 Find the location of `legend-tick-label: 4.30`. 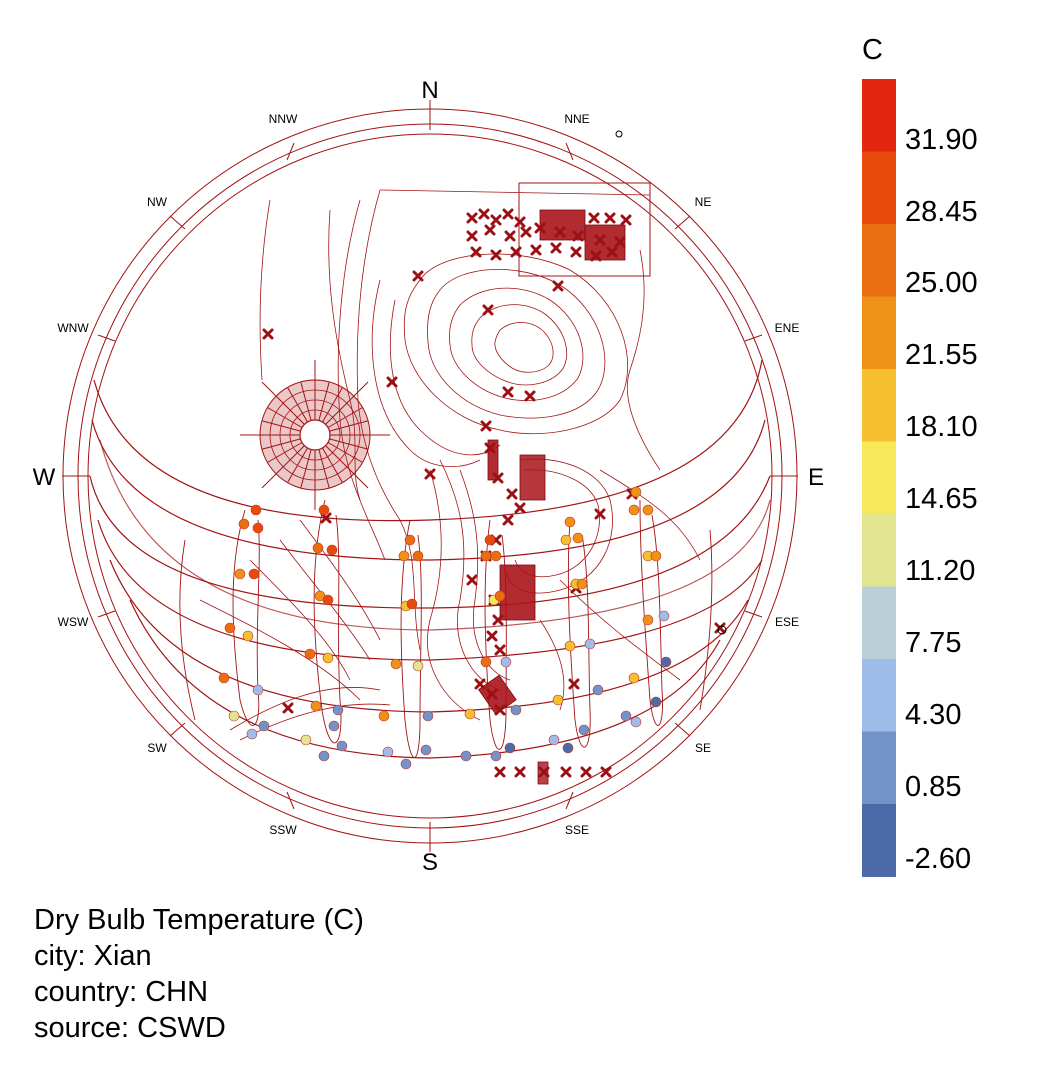

legend-tick-label: 4.30 is located at coordinates (933, 715).